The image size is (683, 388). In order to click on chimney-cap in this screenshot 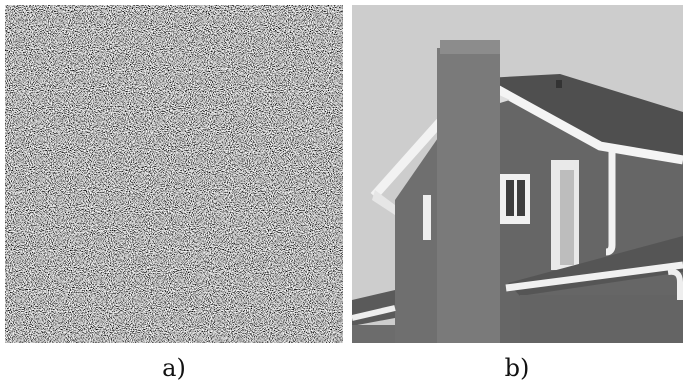, I will do `click(470, 47)`.